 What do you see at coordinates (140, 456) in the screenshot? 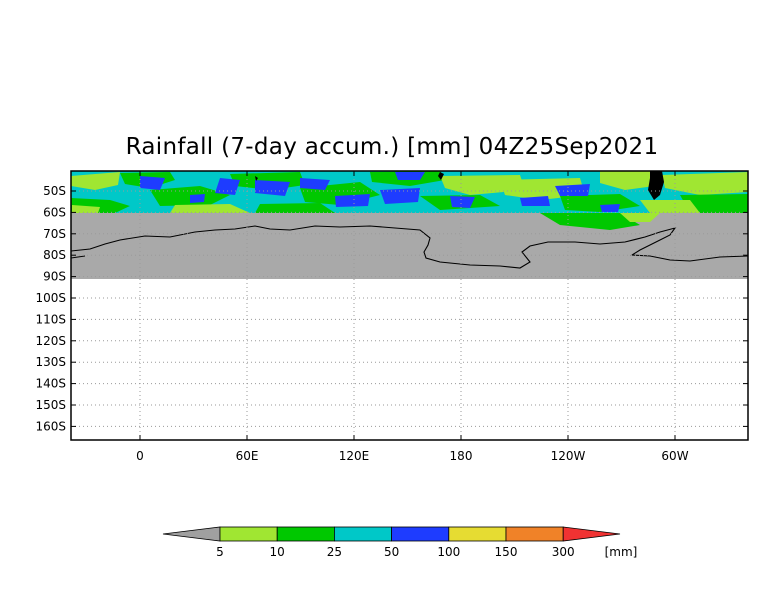
I see `lon-label: 0` at bounding box center [140, 456].